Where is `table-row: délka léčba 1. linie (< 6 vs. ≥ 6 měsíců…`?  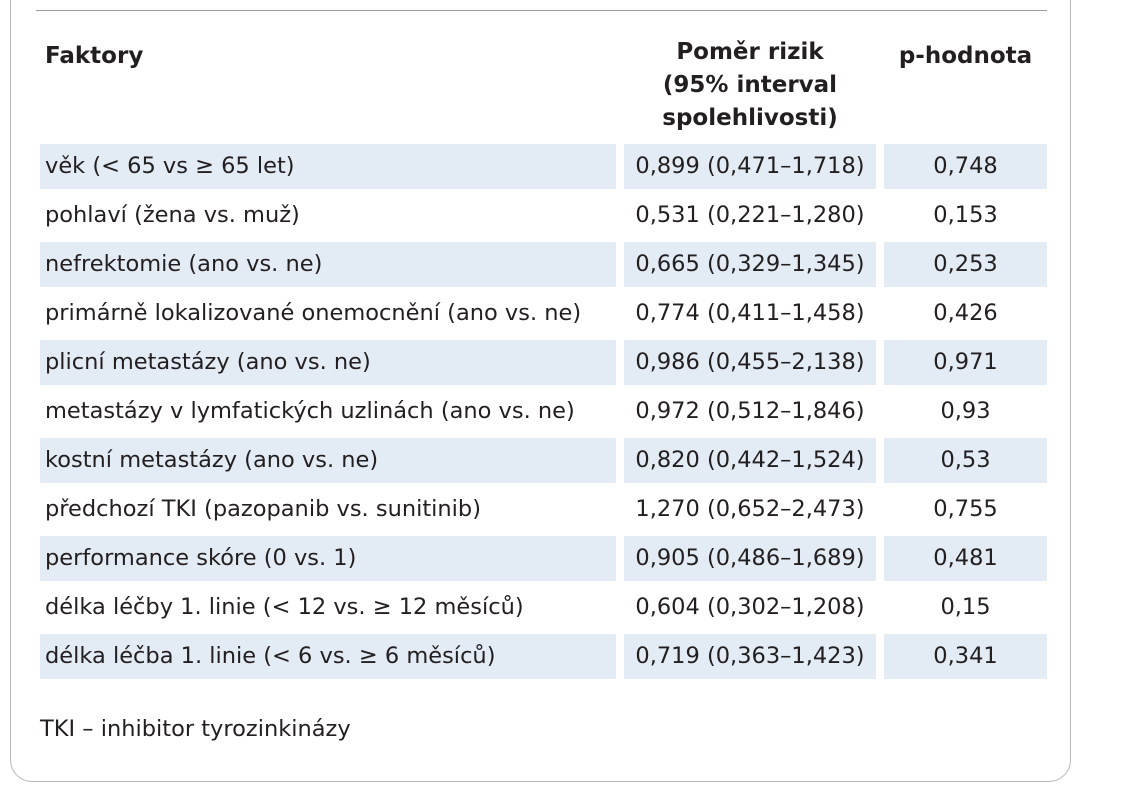
table-row: délka léčba 1. linie (< 6 vs. ≥ 6 měsíců… is located at coordinates (543, 658).